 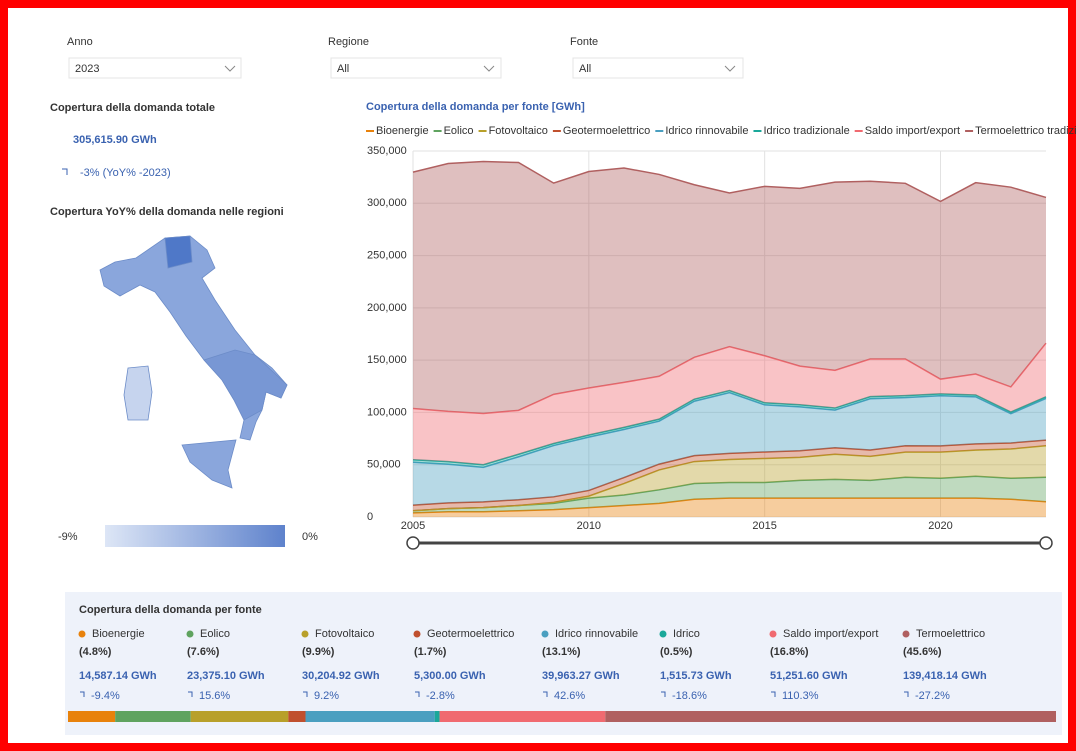 What do you see at coordinates (686, 634) in the screenshot?
I see `source-name: Idrico` at bounding box center [686, 634].